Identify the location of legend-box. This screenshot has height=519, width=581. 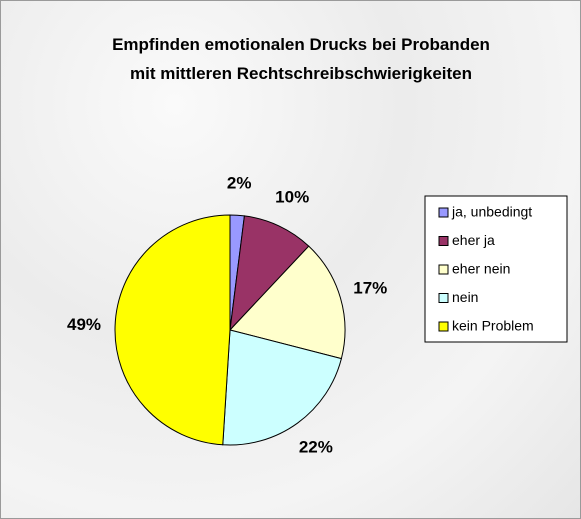
(496, 269).